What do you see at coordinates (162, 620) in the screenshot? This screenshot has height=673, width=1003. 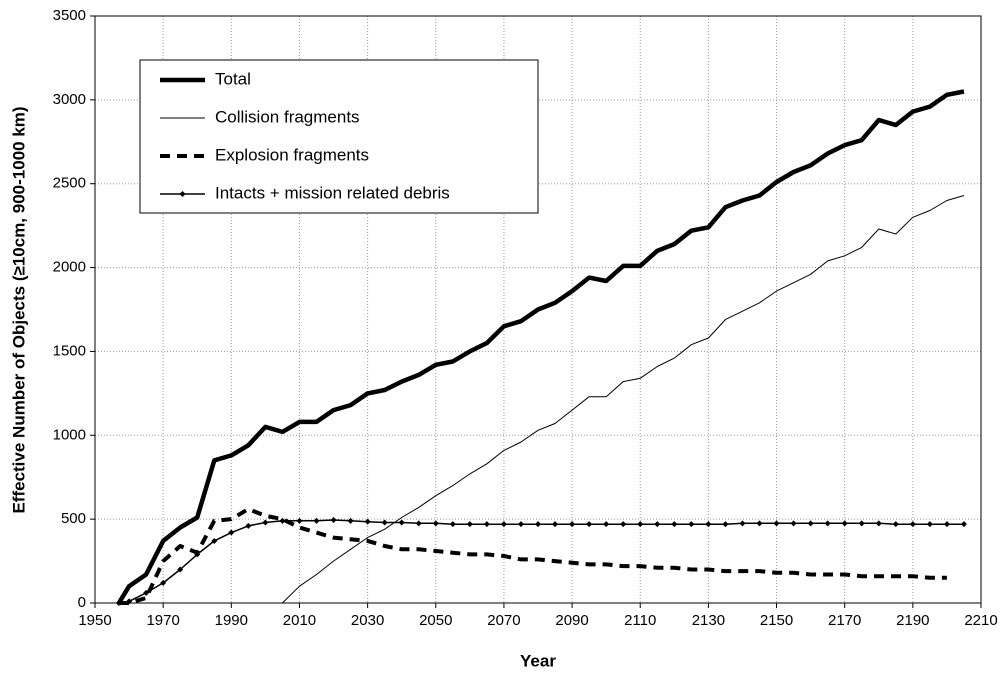 I see `x-tick-label: 1970` at bounding box center [162, 620].